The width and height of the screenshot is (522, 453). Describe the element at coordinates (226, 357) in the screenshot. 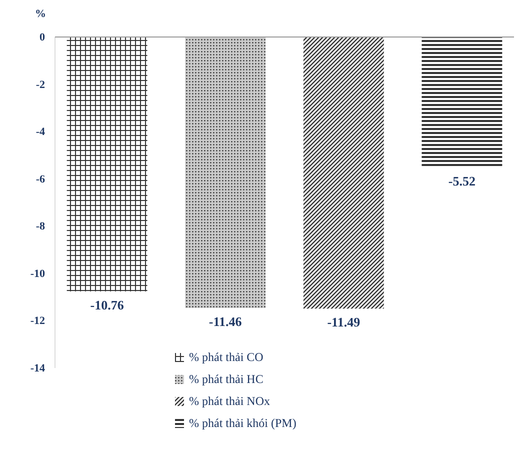

I see `legend-label: % phát thải CO` at that location.